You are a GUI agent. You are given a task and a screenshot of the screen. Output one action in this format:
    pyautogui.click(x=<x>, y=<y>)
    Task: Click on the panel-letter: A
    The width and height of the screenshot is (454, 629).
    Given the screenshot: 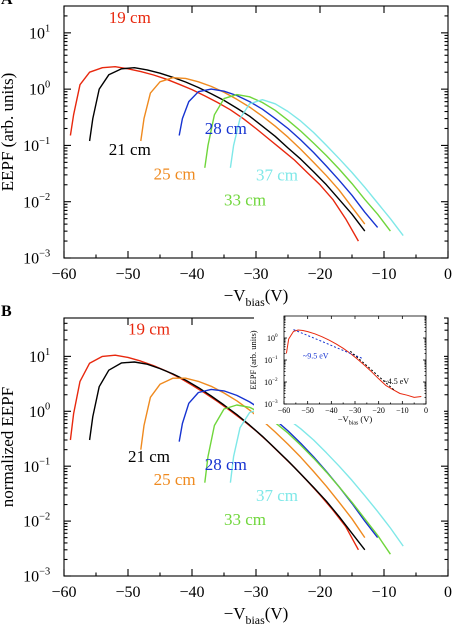 What is the action you would take?
    pyautogui.click(x=7, y=4)
    